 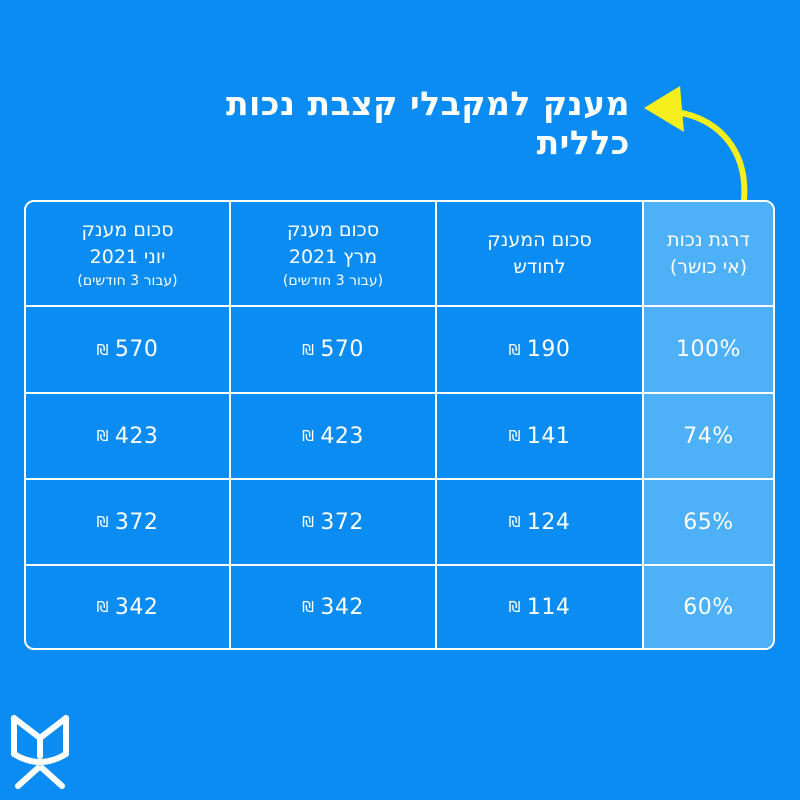 I want to click on header-line: דרגת נכות, so click(x=708, y=239).